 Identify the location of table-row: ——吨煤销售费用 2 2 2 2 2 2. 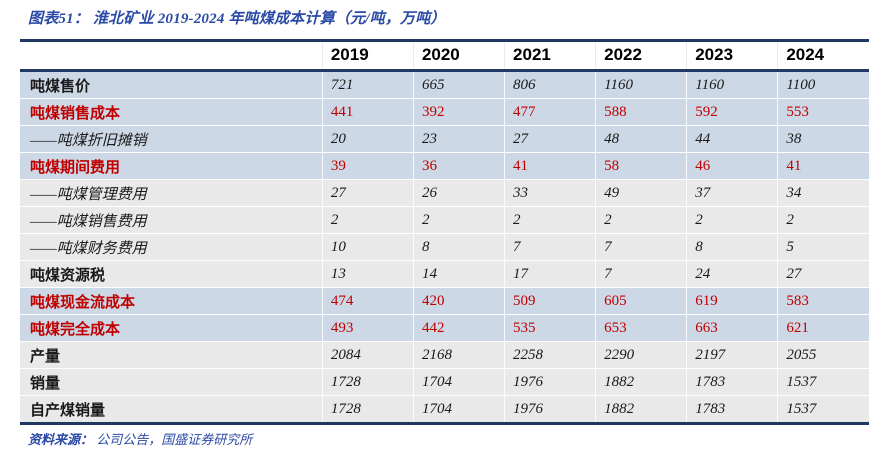
(444, 220).